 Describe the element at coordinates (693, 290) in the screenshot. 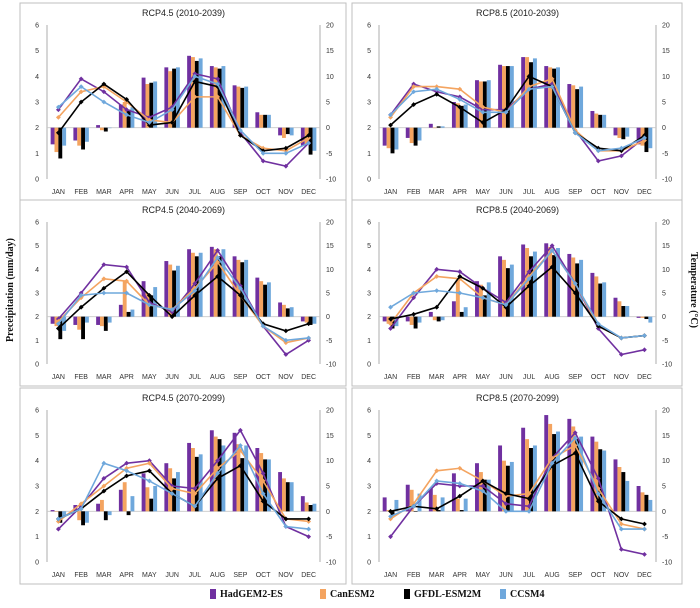

I see `right-axis-label: Temperature (°C)` at that location.